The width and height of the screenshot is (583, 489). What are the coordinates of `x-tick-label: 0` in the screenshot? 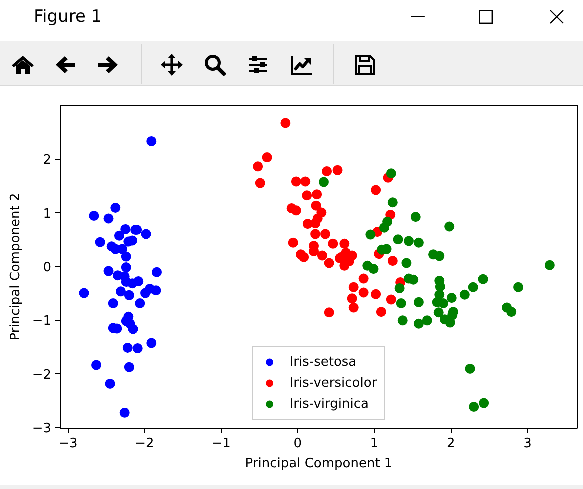 It's located at (298, 444).